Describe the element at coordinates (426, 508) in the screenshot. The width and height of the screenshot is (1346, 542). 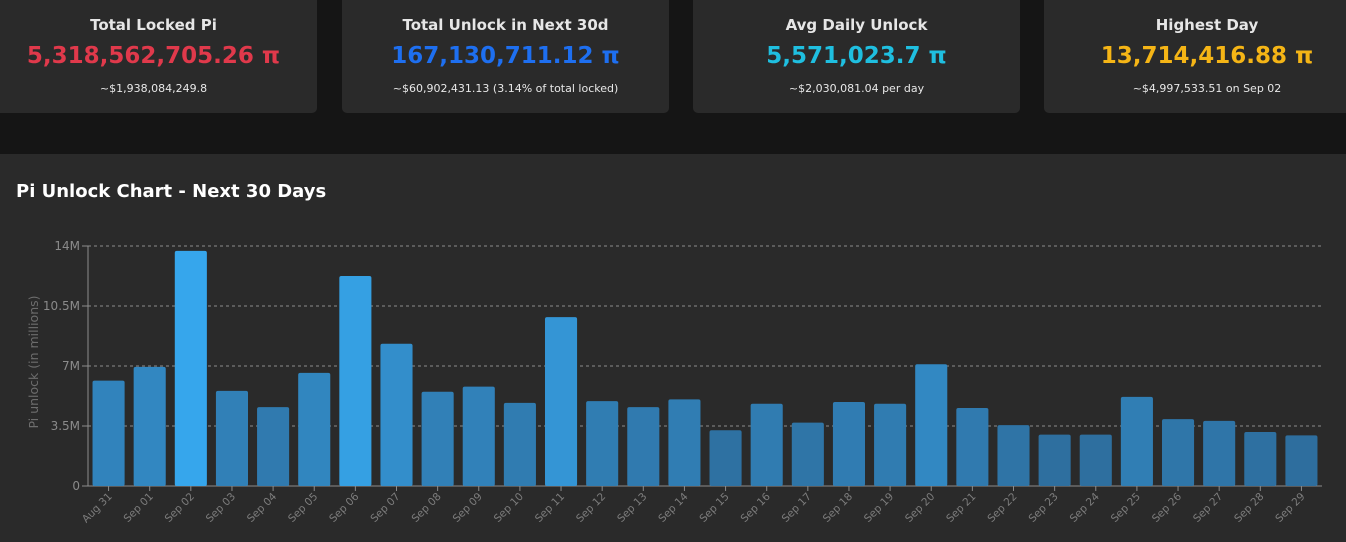
I see `x-tick-label: Sep 08` at that location.